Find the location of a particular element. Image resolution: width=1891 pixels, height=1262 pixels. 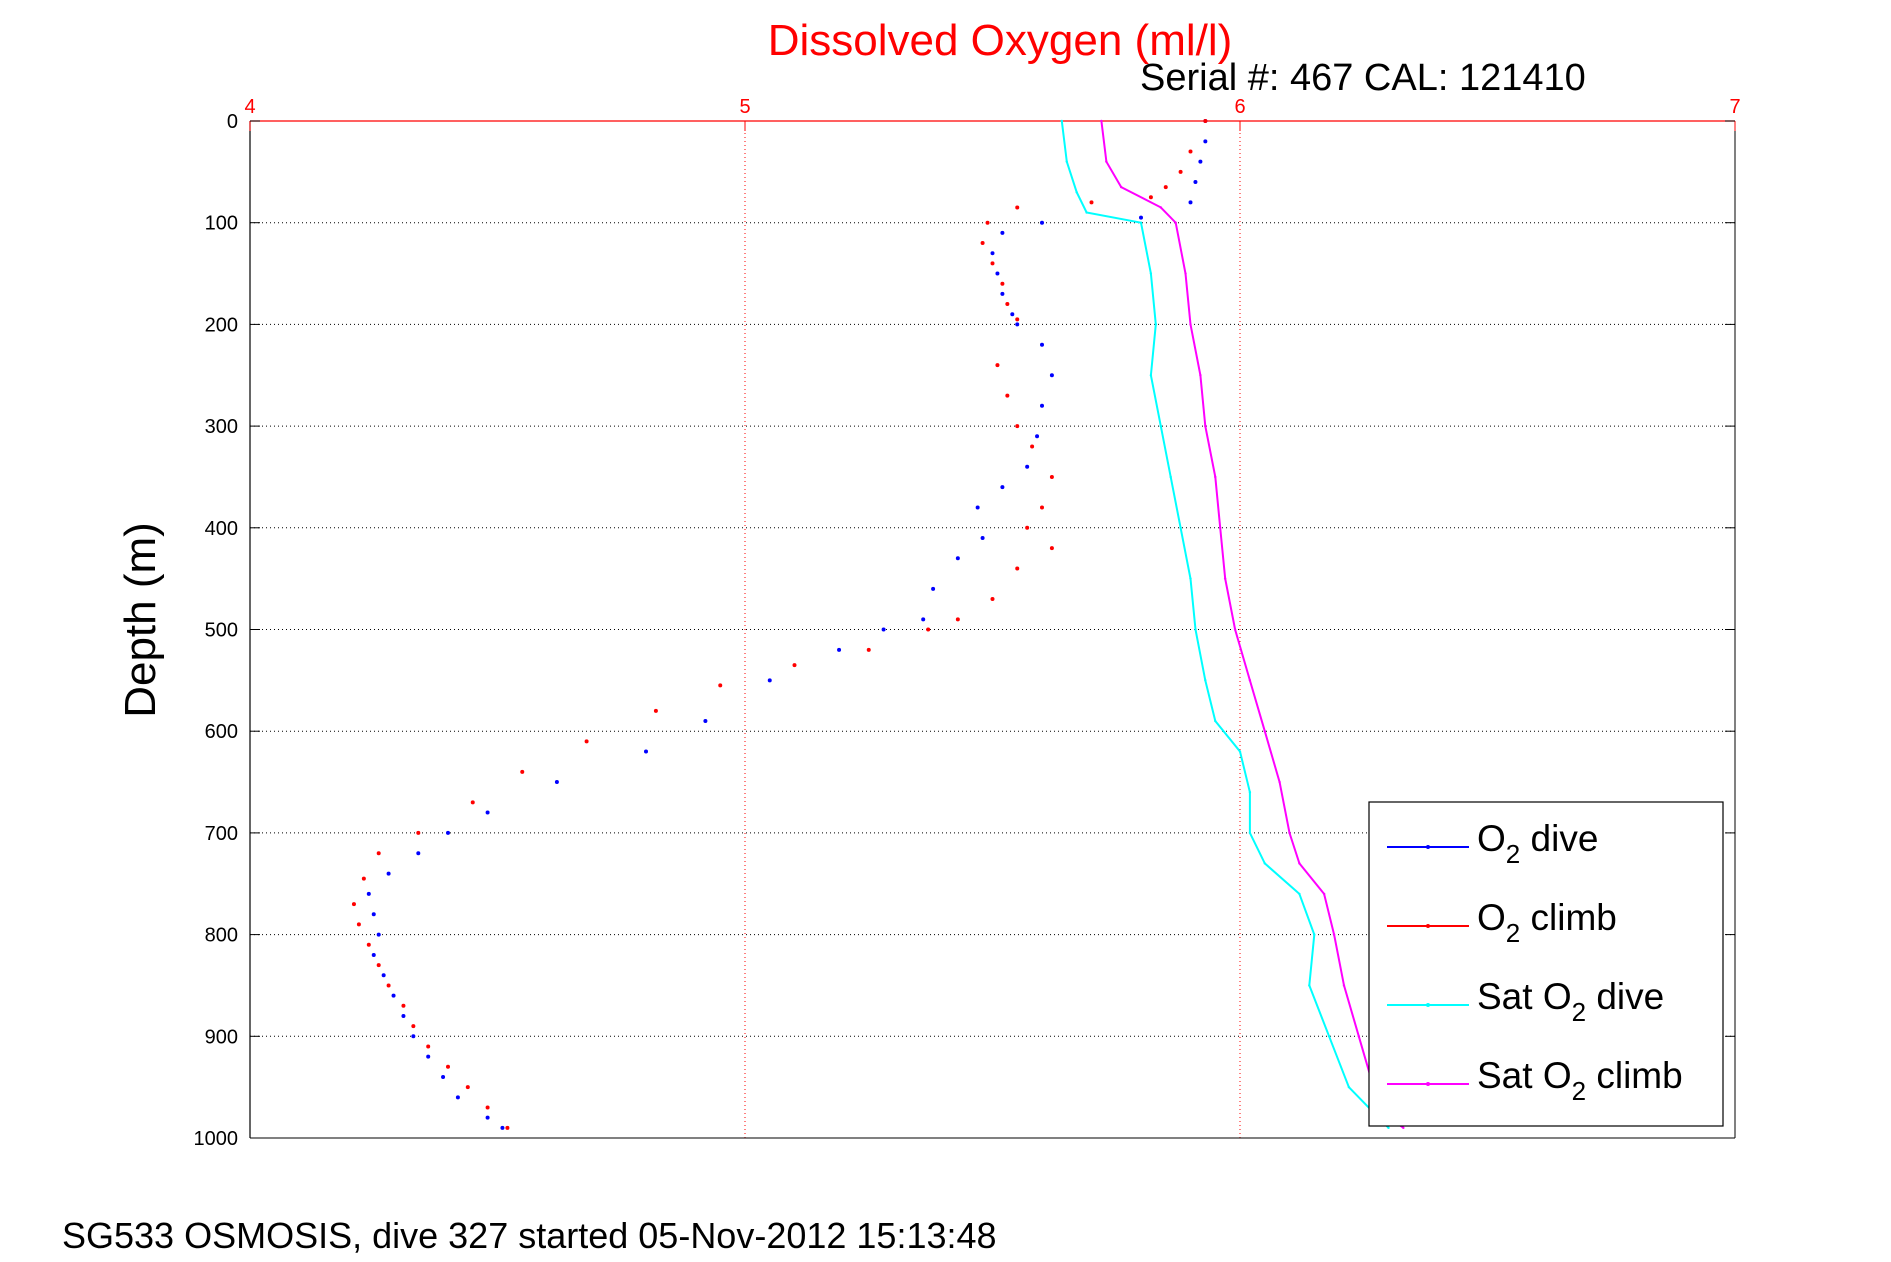

chart-title: Dissolved Oxygen (ml/l) is located at coordinates (1000, 40).